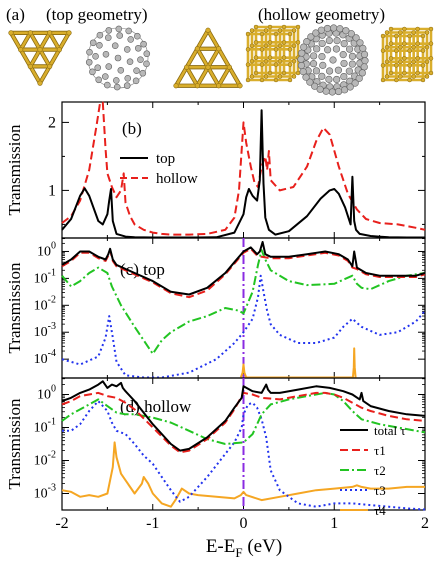 The height and width of the screenshot is (562, 447). I want to click on gold-cluster-right-icon, so click(407, 54).